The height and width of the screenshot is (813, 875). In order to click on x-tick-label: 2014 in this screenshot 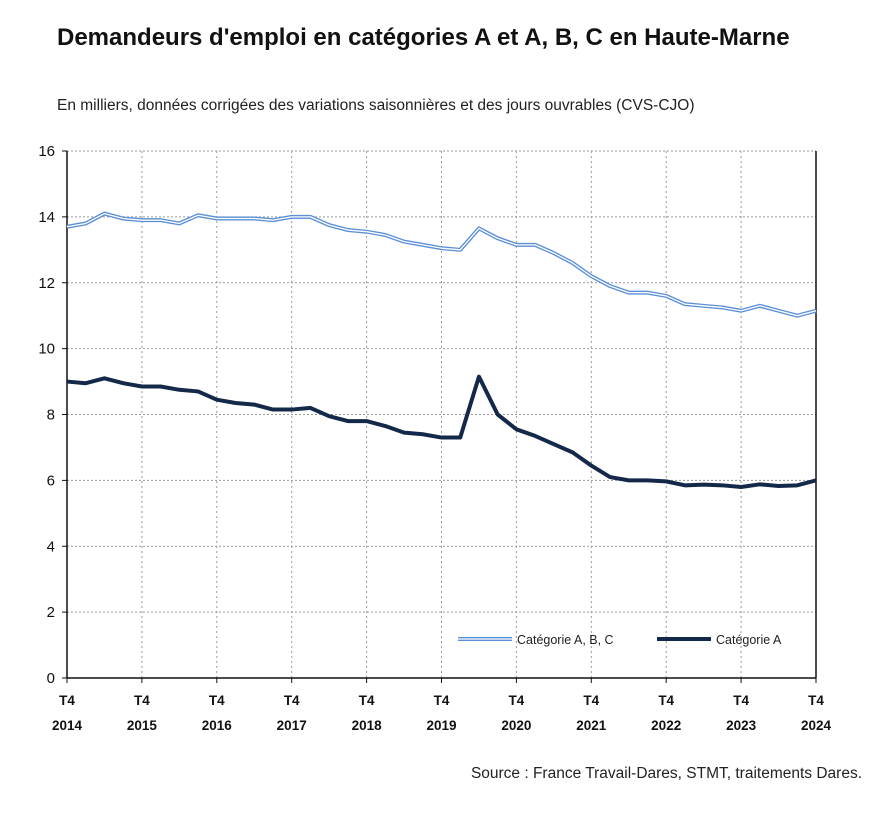, I will do `click(67, 725)`.